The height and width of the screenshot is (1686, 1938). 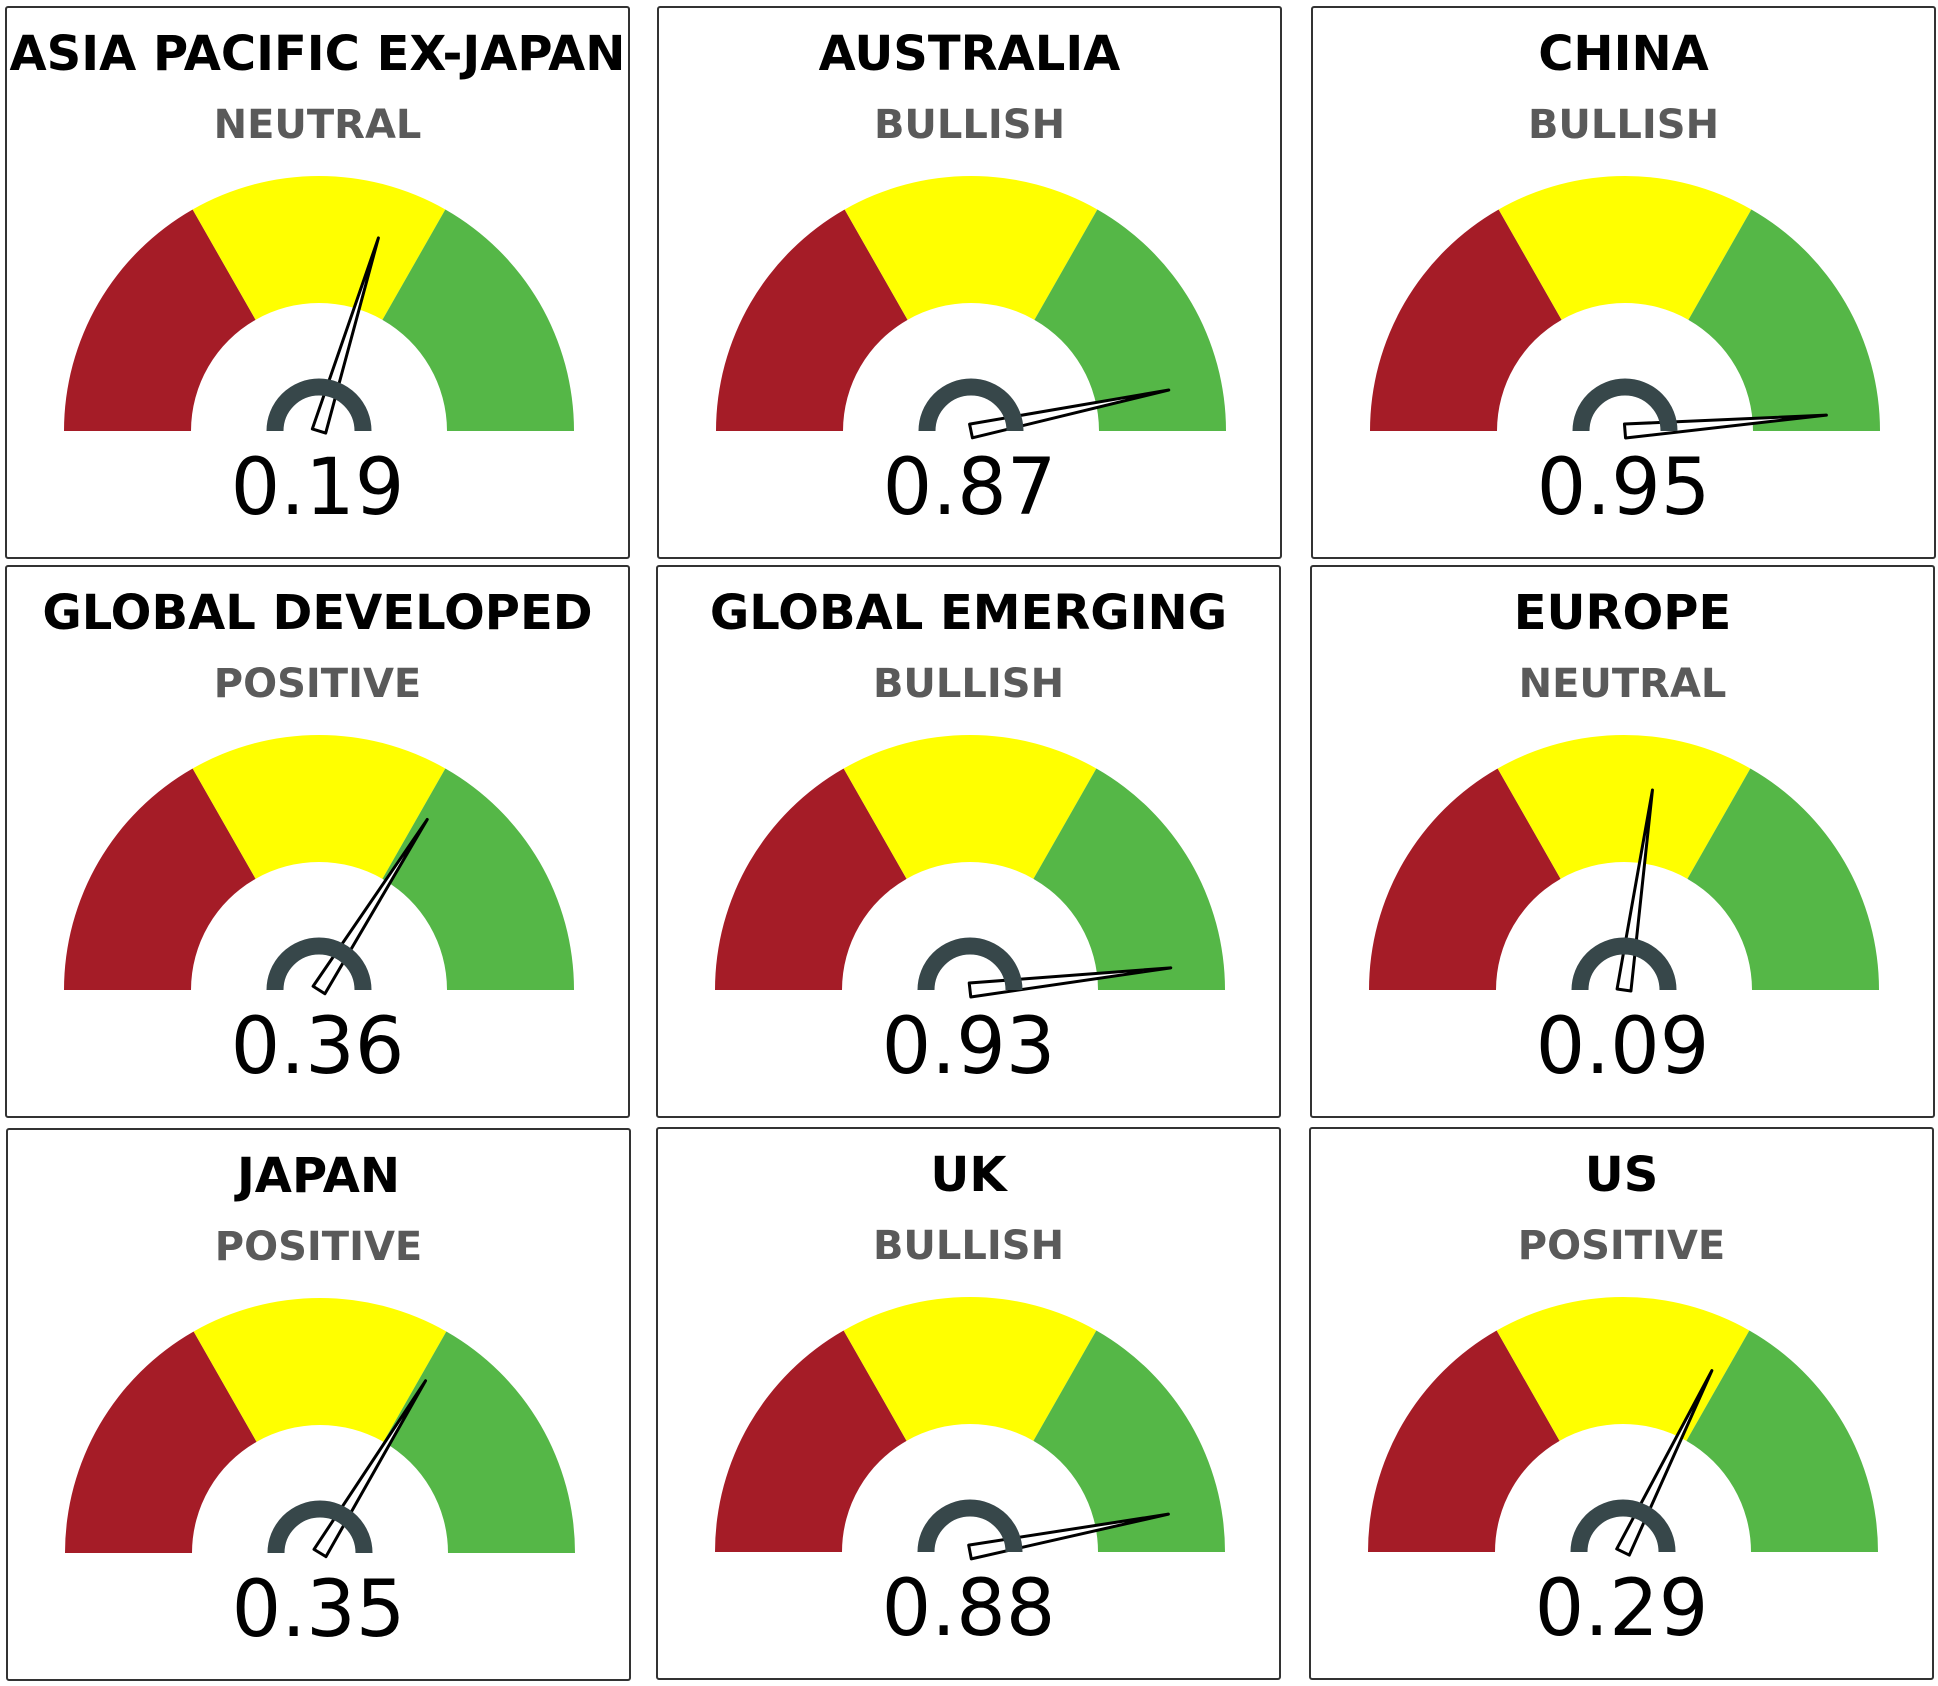 I want to click on gauge-card: UK BULLISH 0.88, so click(x=968, y=1403).